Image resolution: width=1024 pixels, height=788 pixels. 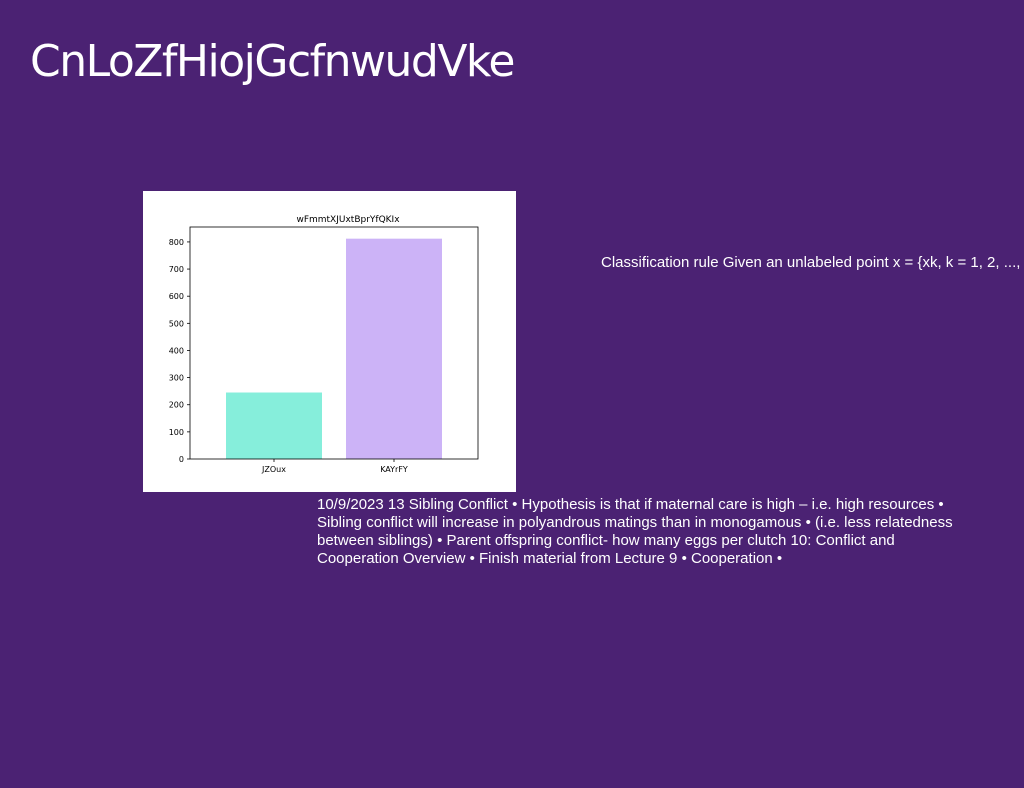 I want to click on y-axis: 0 100 200 300 400 500 600 700 800, so click(x=179, y=351).